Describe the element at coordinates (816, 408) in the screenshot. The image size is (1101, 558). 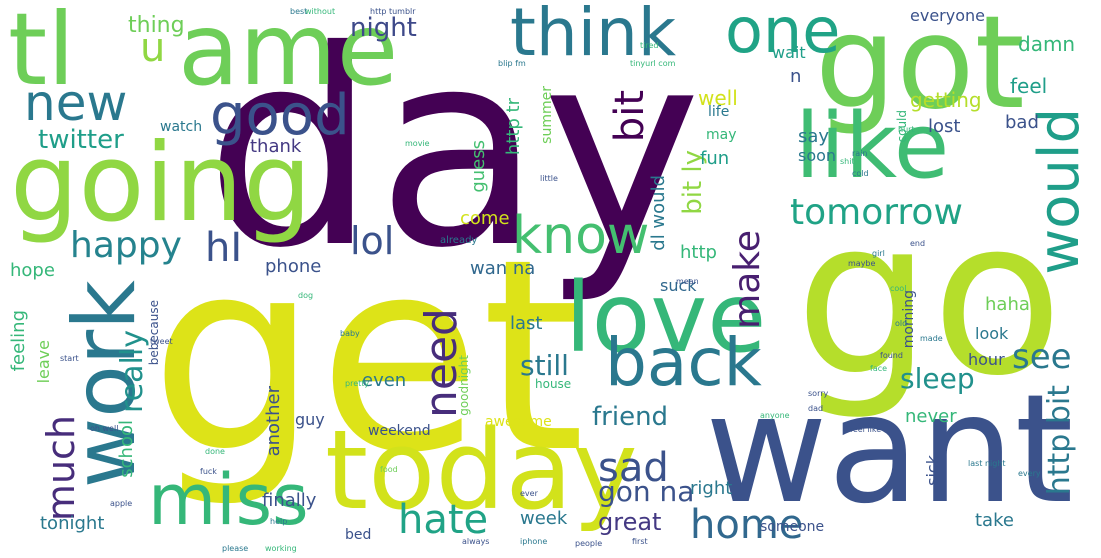
I see `word-dad: dad` at that location.